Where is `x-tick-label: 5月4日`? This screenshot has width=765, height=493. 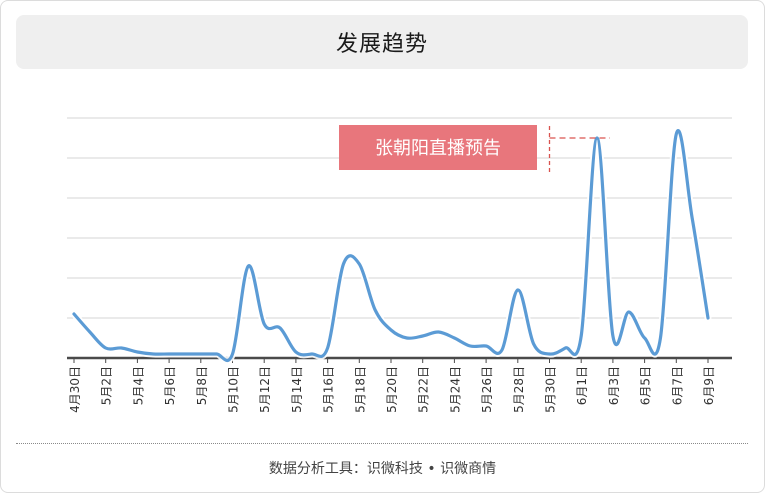
x-tick-label: 5月4日 is located at coordinates (138, 385).